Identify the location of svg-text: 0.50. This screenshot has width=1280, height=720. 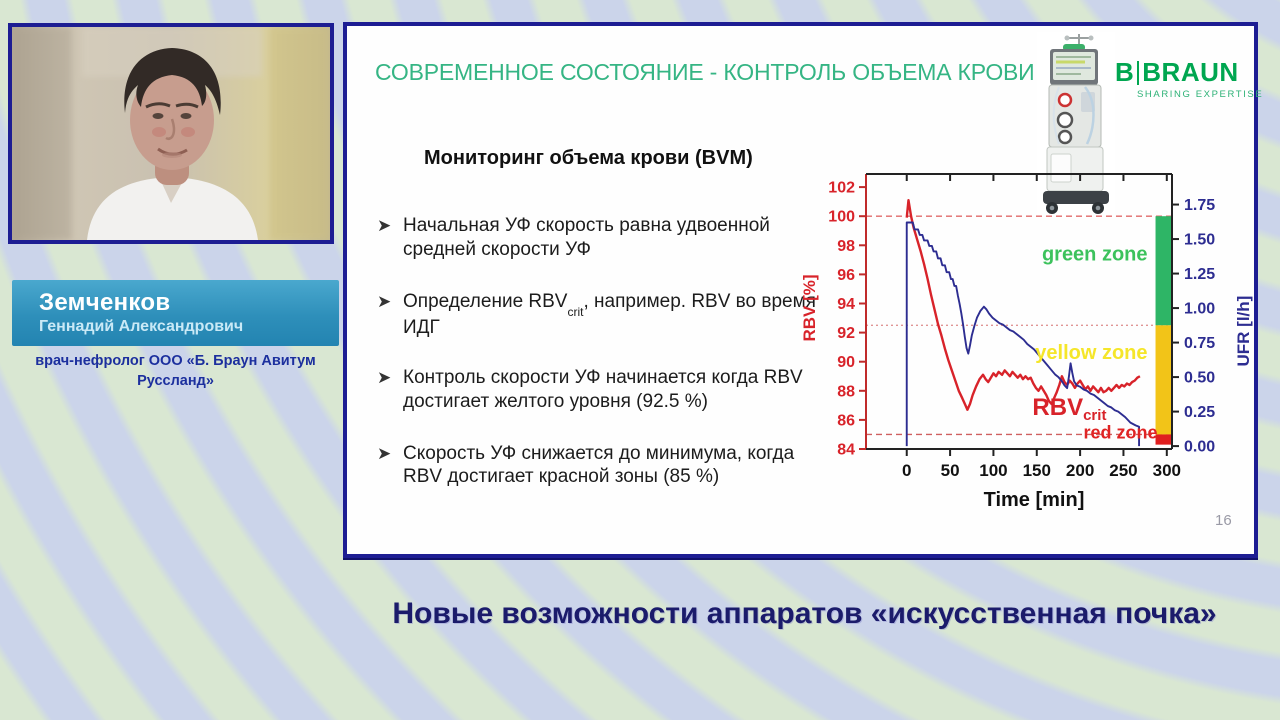
(1199, 378).